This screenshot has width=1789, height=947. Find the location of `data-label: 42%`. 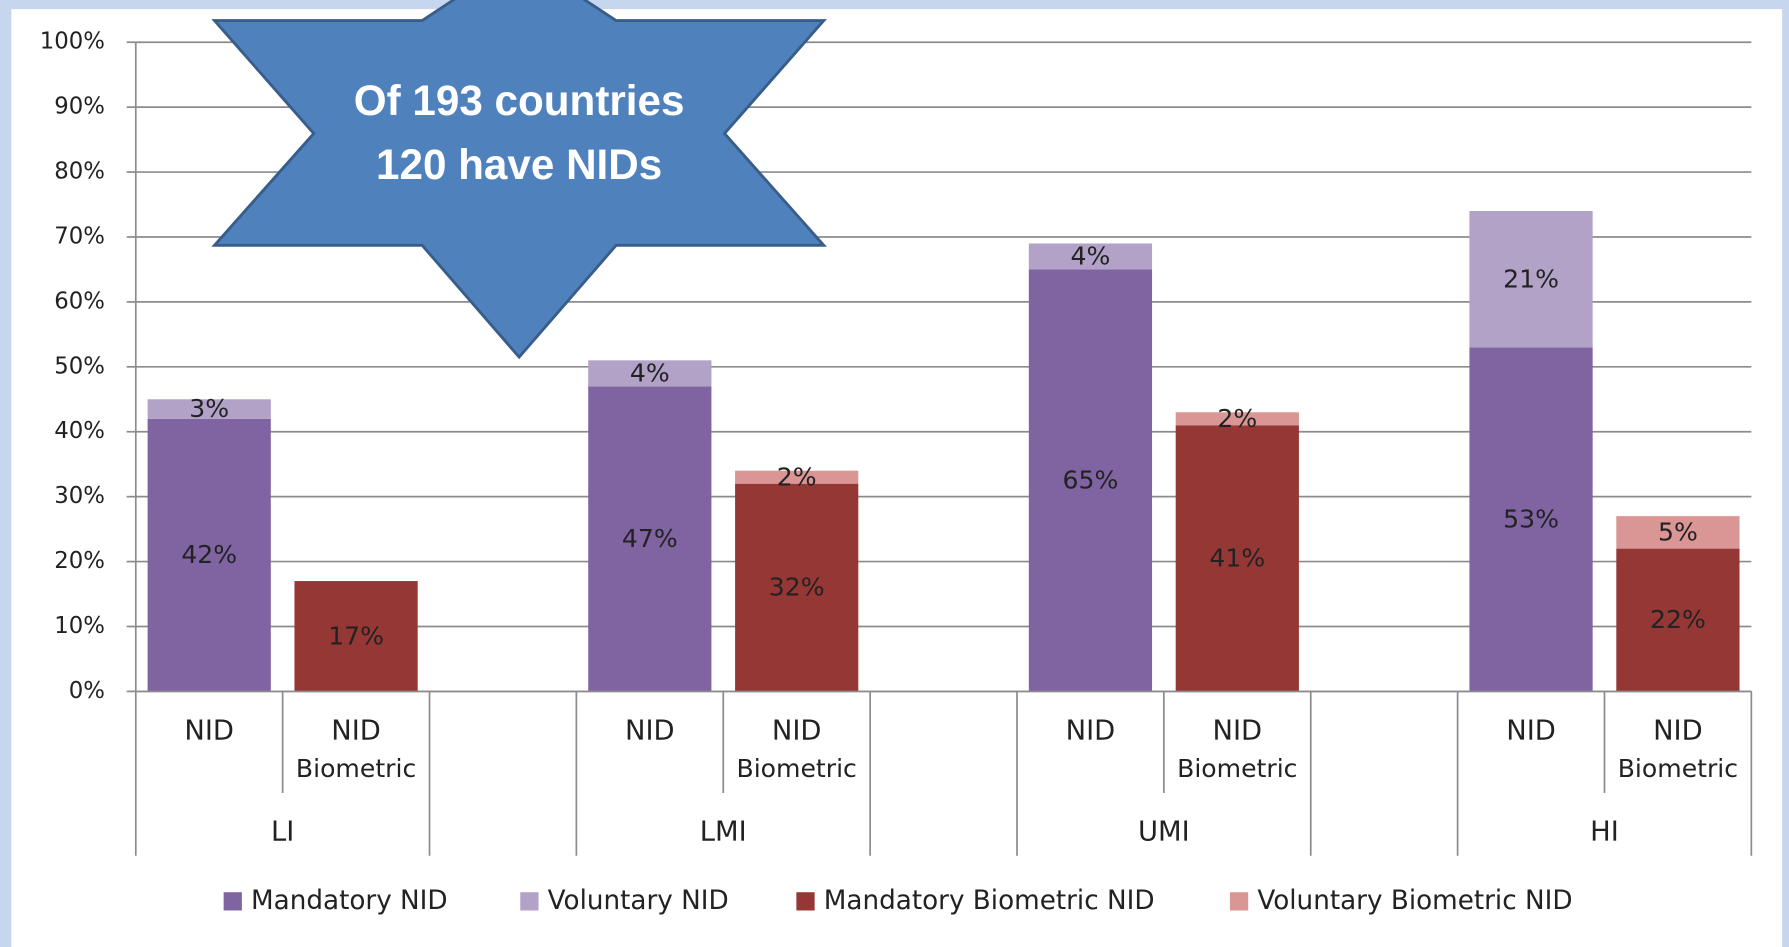

data-label: 42% is located at coordinates (209, 554).